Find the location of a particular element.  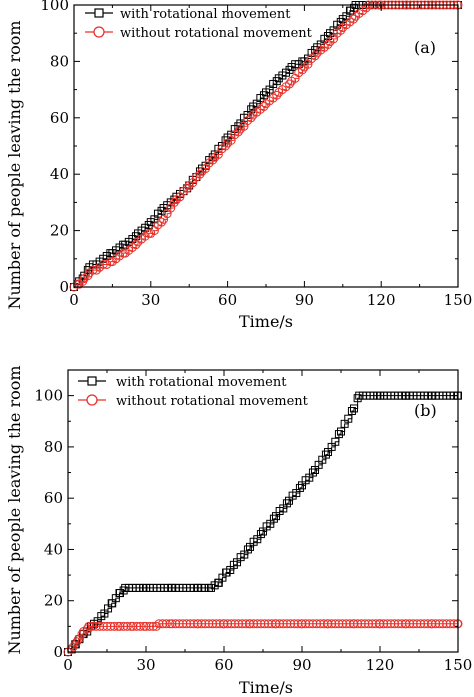

x-tick-label: 30 is located at coordinates (150, 300).